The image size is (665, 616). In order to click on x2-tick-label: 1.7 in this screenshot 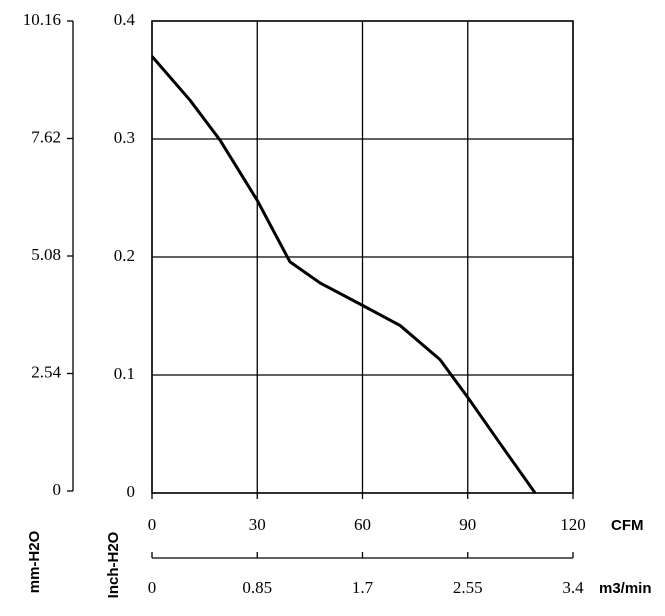, I will do `click(363, 587)`.